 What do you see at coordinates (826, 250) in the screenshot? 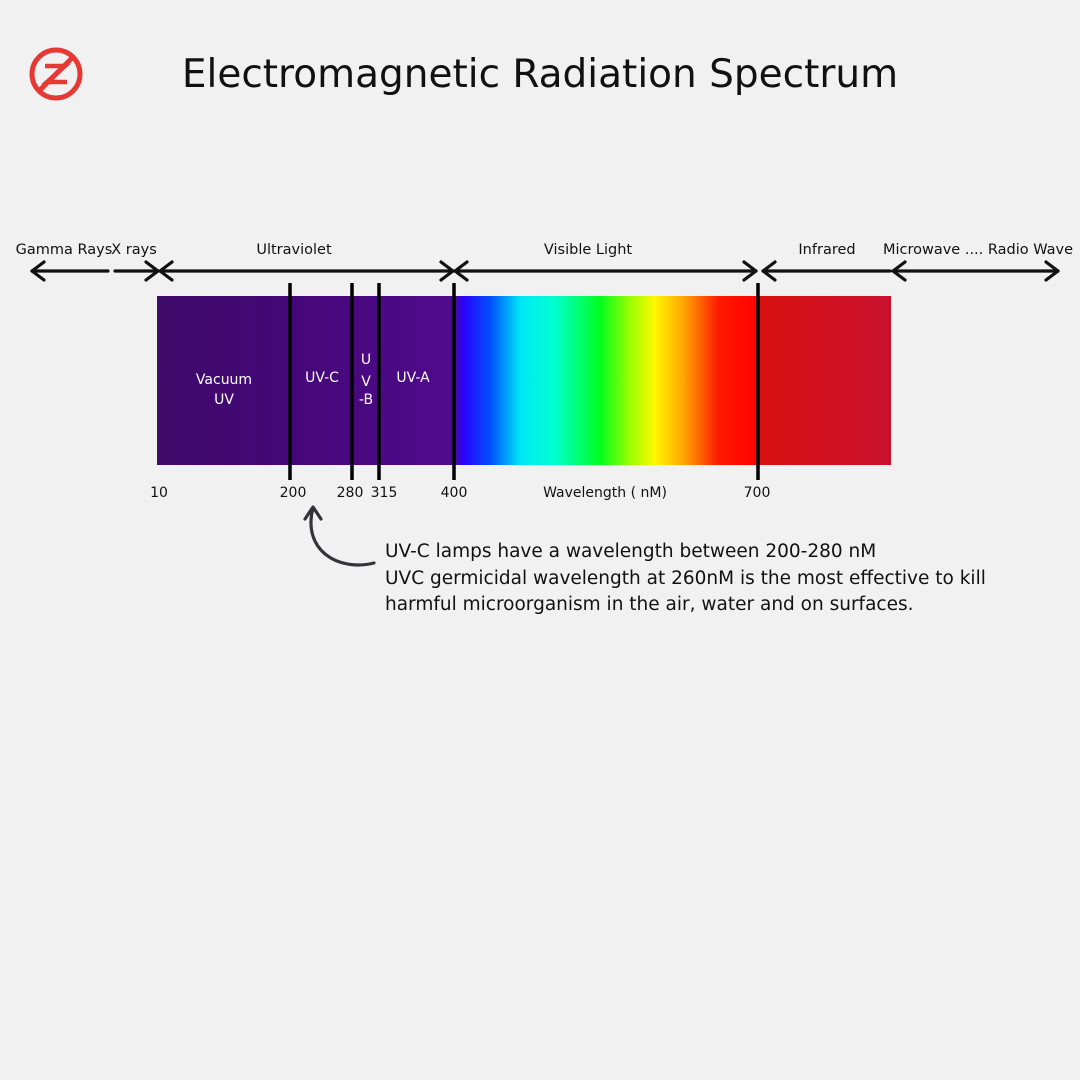
I see `region-label-infrared: Infrared` at bounding box center [826, 250].